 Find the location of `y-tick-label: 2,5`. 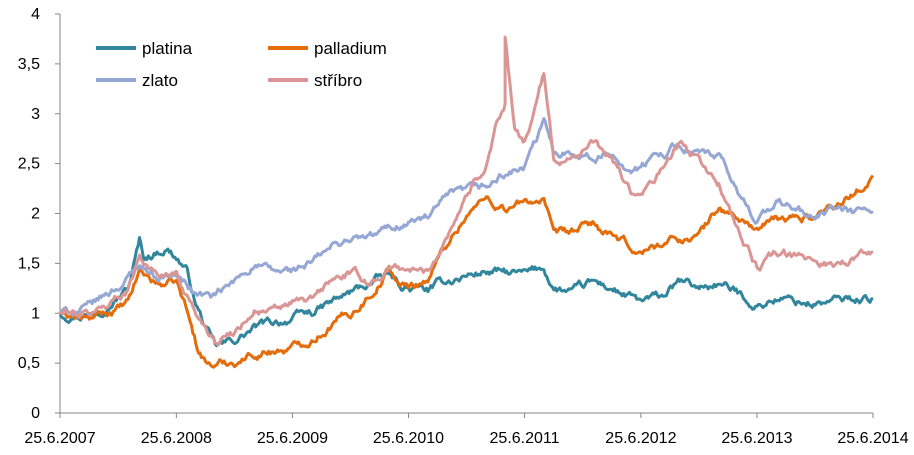

y-tick-label: 2,5 is located at coordinates (29, 164).